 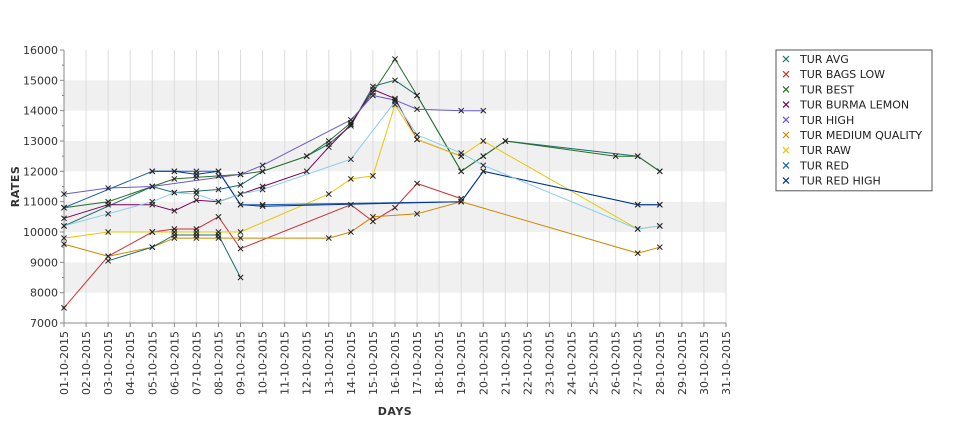 What do you see at coordinates (241, 363) in the screenshot?
I see `x-tick-label: 09-10-2015` at bounding box center [241, 363].